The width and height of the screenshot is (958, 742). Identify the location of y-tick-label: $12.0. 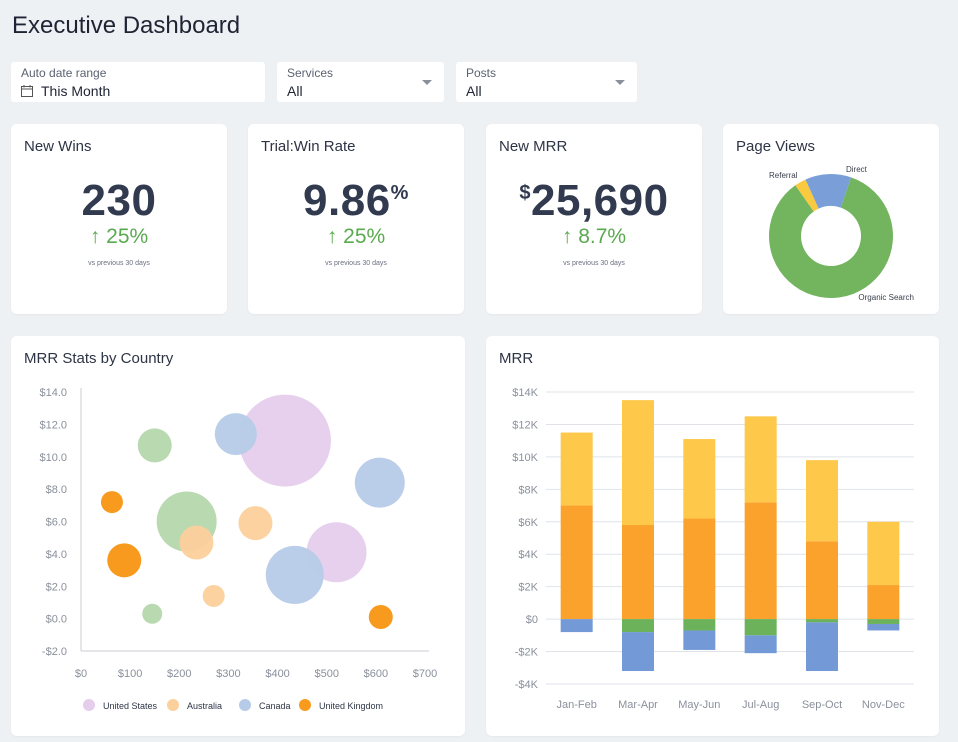
(53, 425).